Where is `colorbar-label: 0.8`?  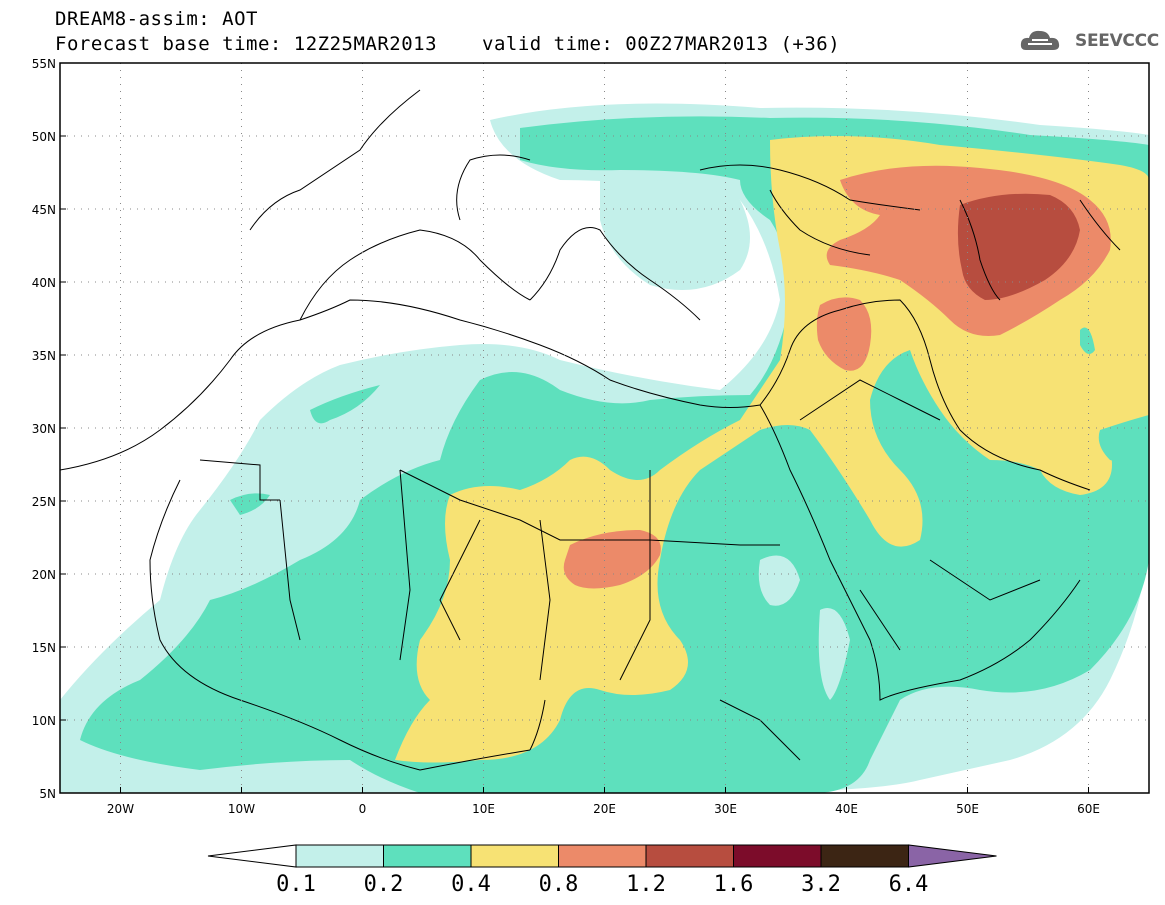
colorbar-label: 0.8 is located at coordinates (559, 884).